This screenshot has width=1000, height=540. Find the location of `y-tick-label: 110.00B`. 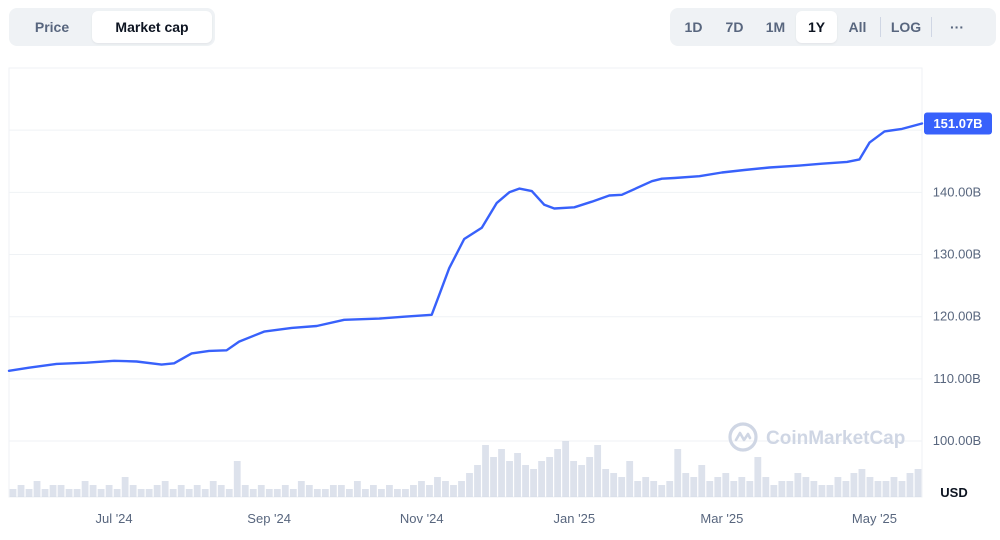

y-tick-label: 110.00B is located at coordinates (956, 378).